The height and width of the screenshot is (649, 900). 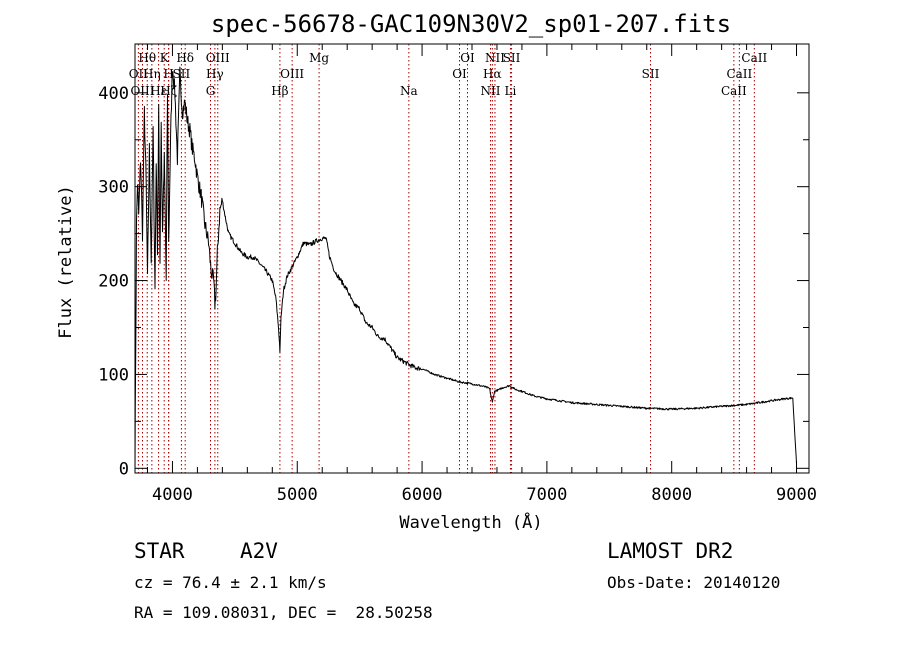 What do you see at coordinates (185, 58) in the screenshot?
I see `line-label-8: Hδ` at bounding box center [185, 58].